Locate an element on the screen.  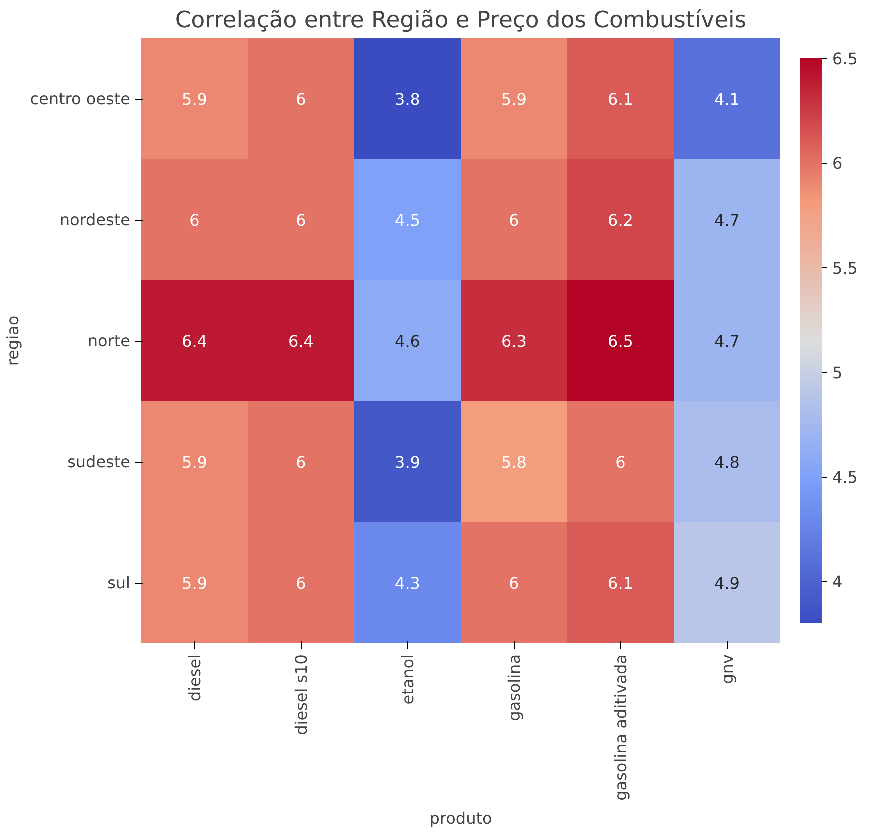
data-label: 3.8 is located at coordinates (407, 99).